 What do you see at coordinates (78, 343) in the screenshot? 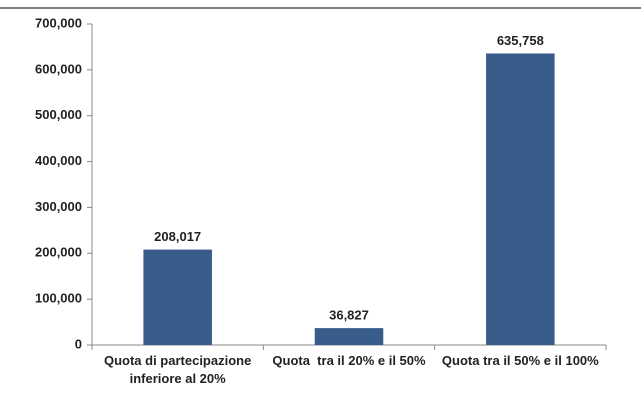
I see `y-tick-label: 0` at bounding box center [78, 343].